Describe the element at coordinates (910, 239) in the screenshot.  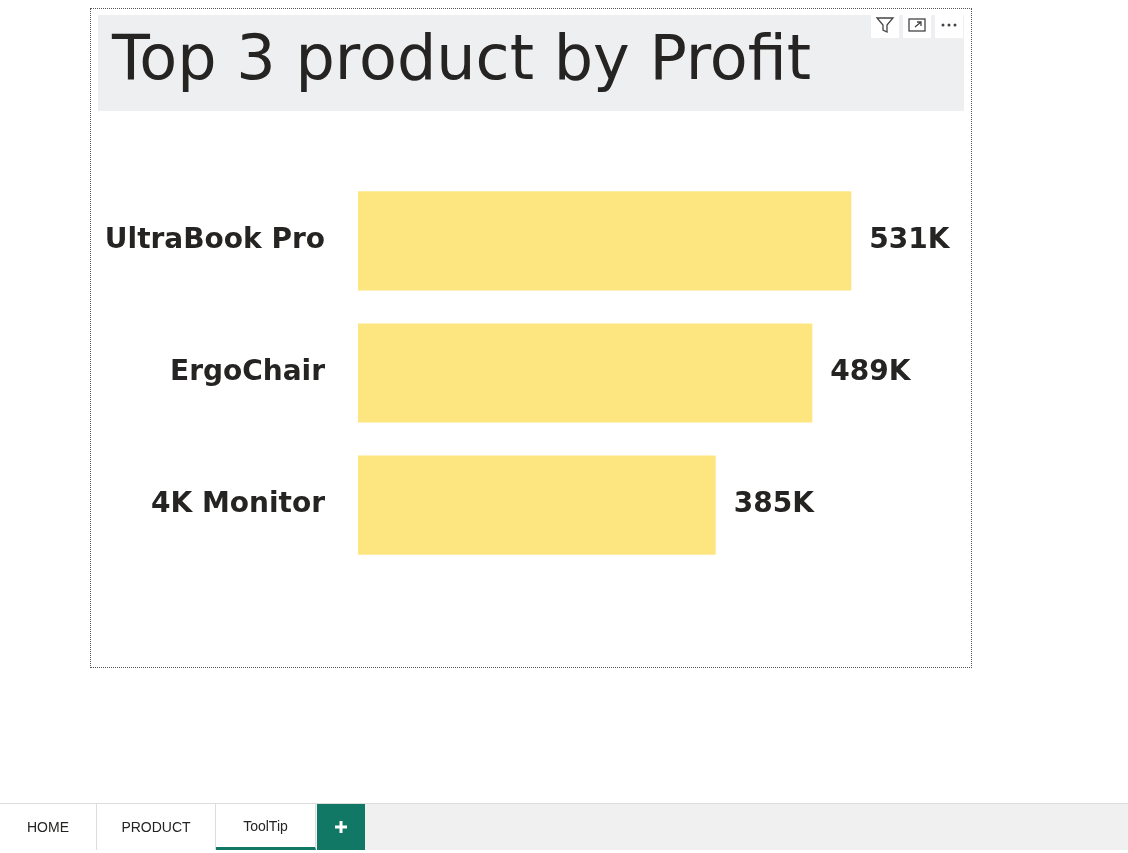
I see `data-label: 531K` at that location.